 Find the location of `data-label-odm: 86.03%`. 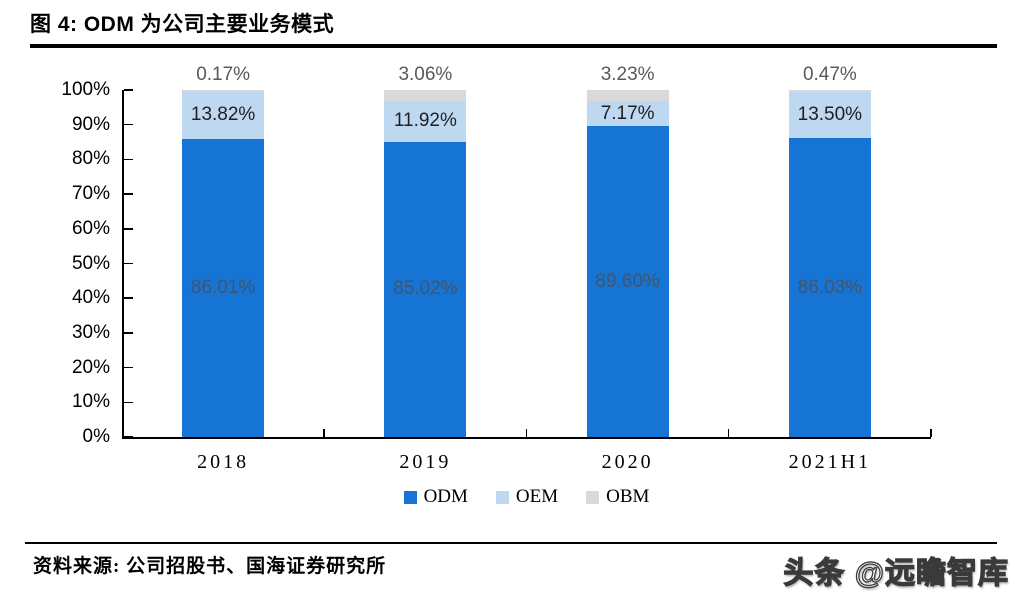

data-label-odm: 86.03% is located at coordinates (830, 287).